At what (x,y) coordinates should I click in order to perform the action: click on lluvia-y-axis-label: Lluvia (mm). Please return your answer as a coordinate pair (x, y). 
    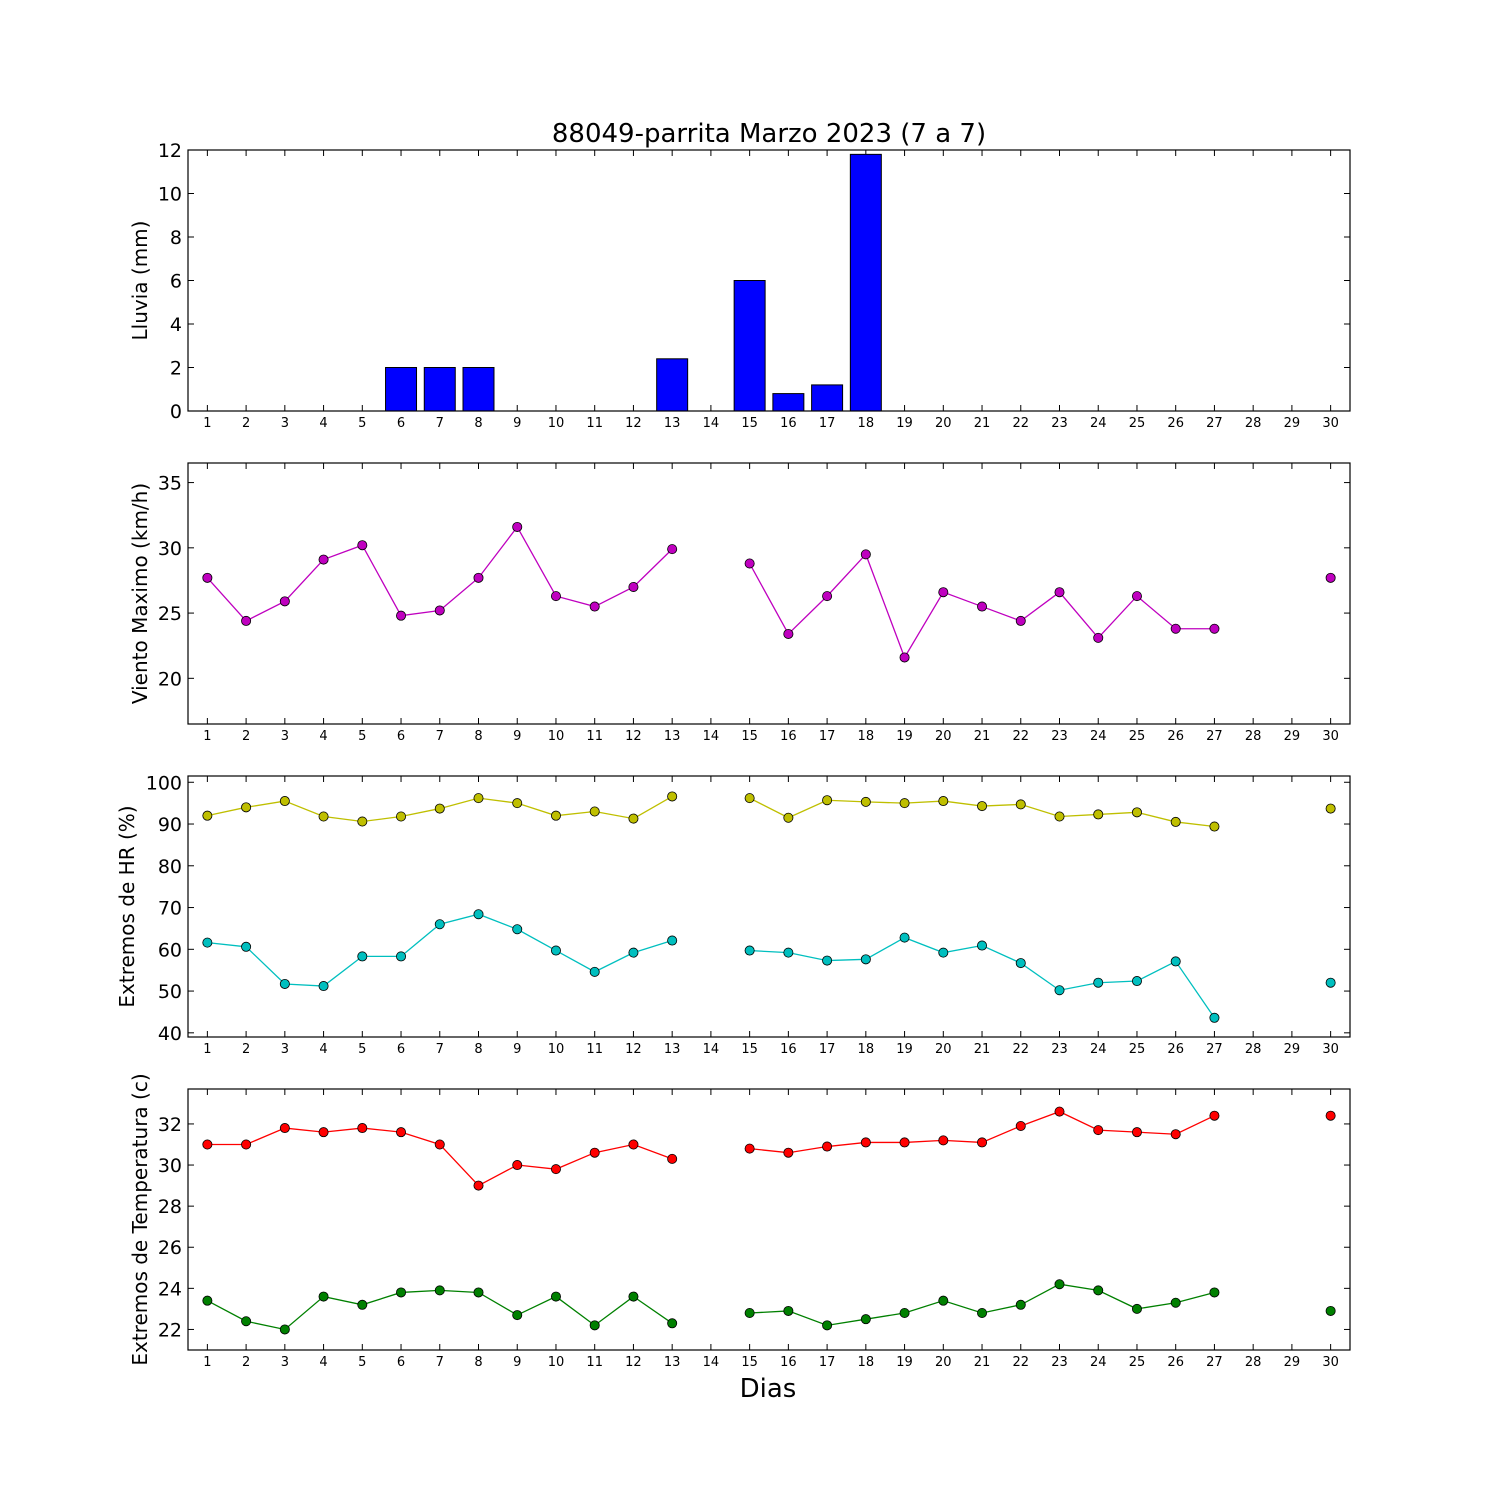
    Looking at the image, I should click on (140, 281).